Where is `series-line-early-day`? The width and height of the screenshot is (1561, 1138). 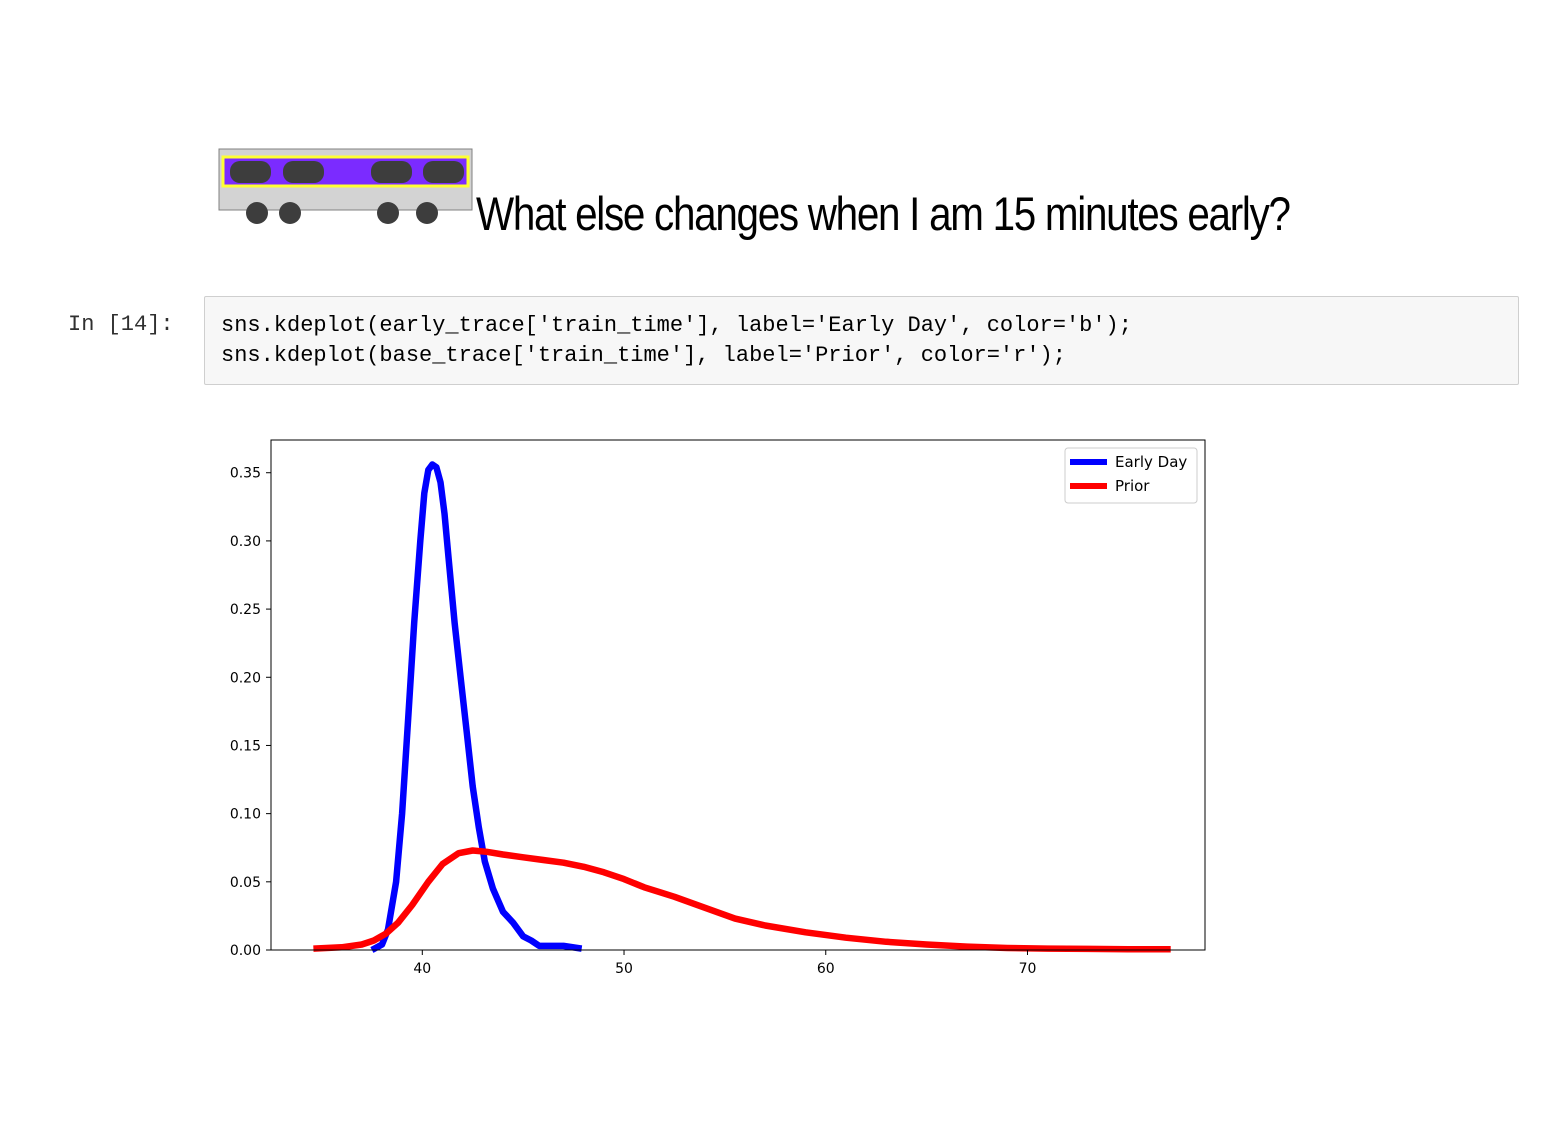
series-line-early-day is located at coordinates (476, 707).